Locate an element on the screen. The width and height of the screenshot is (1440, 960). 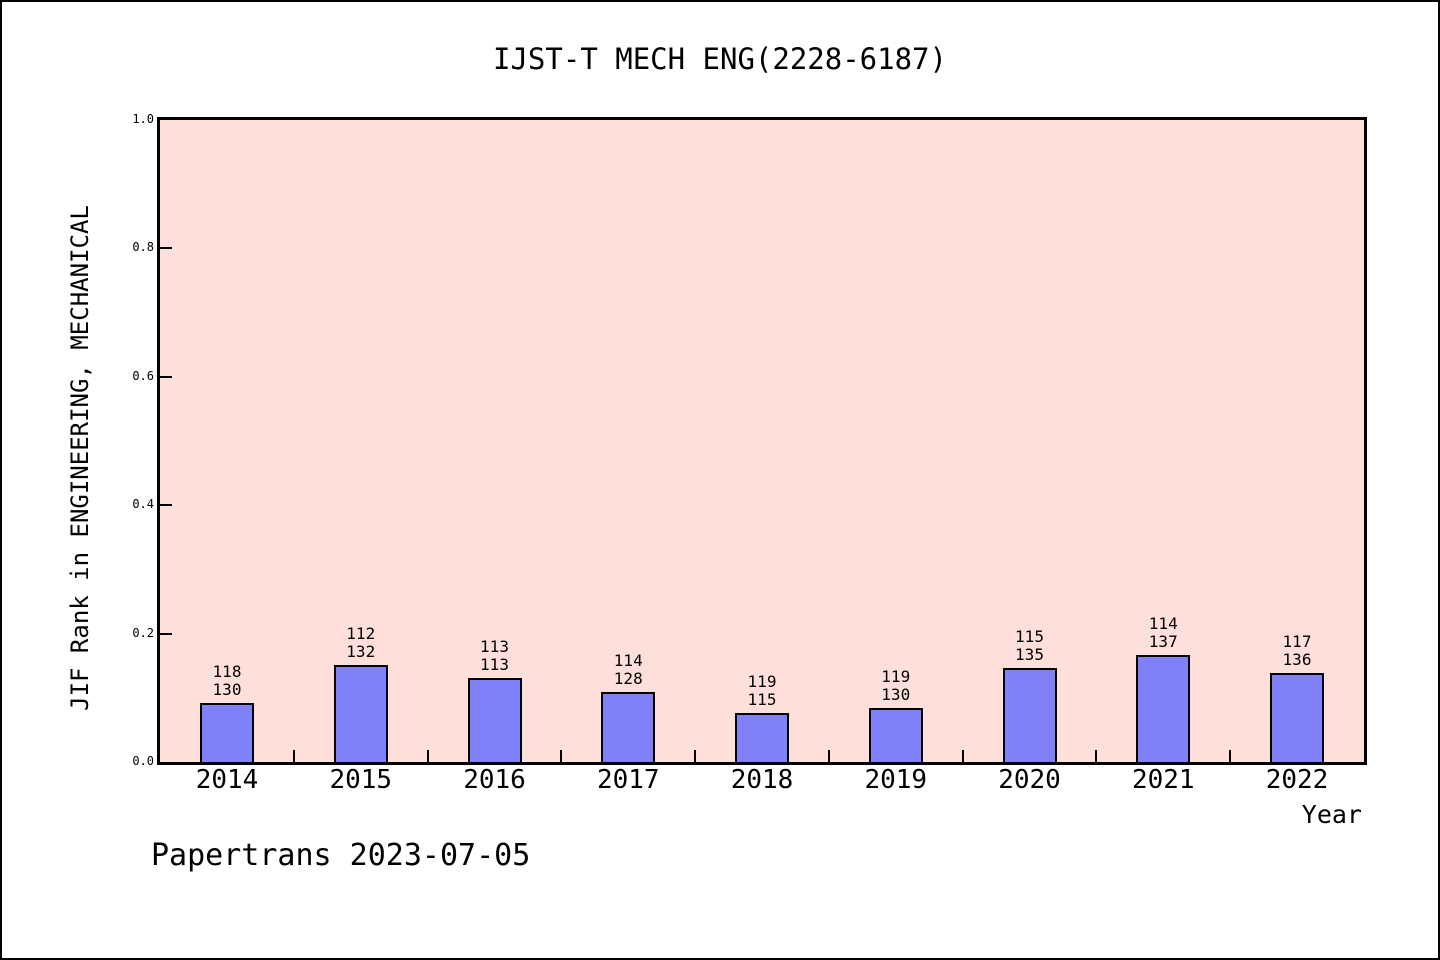
bar-value-label-2020: 115 135 is located at coordinates (1029, 645).